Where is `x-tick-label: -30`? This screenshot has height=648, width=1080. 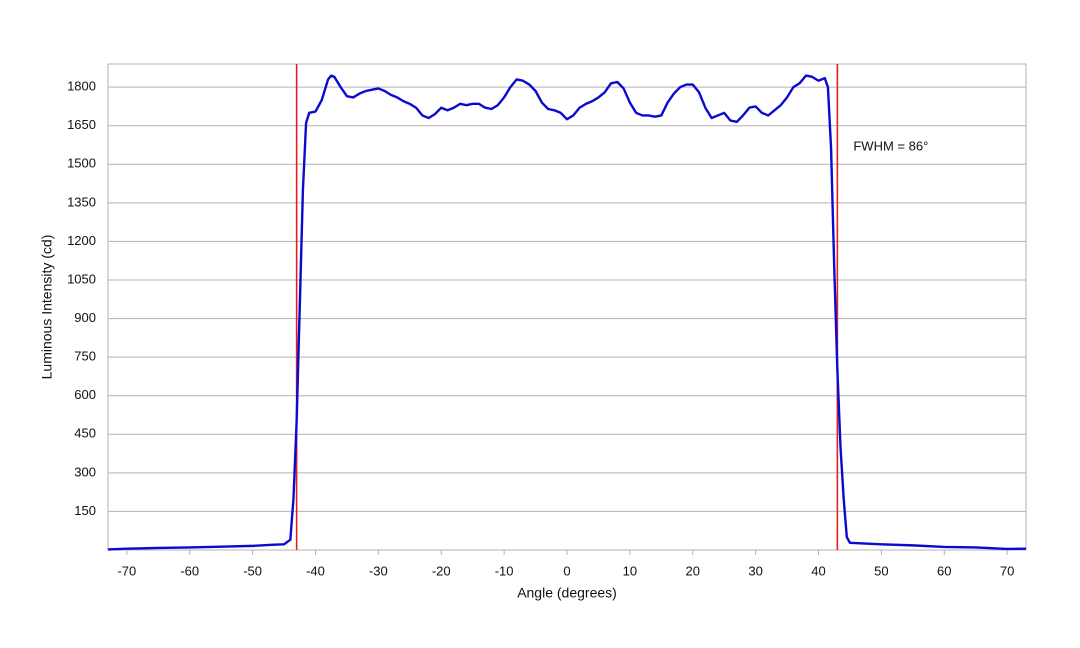
x-tick-label: -30 is located at coordinates (378, 570).